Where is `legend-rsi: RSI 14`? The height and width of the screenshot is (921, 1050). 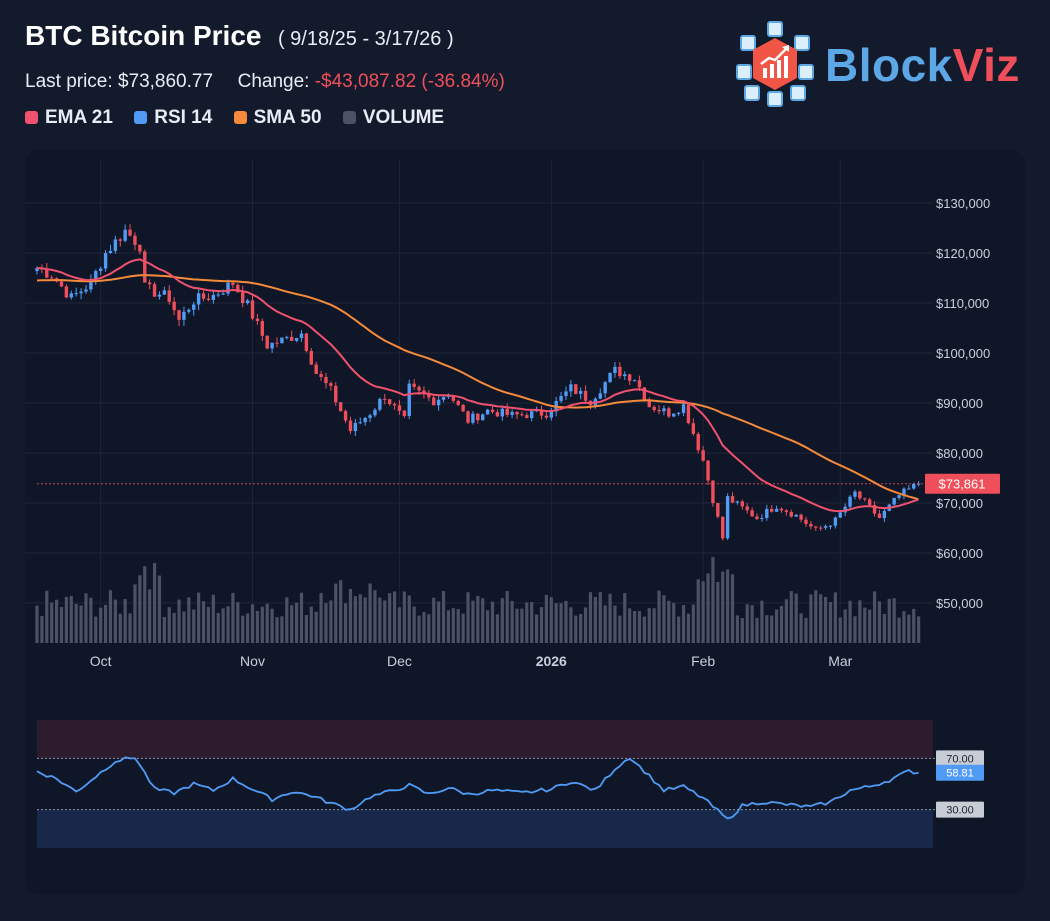 legend-rsi: RSI 14 is located at coordinates (173, 118).